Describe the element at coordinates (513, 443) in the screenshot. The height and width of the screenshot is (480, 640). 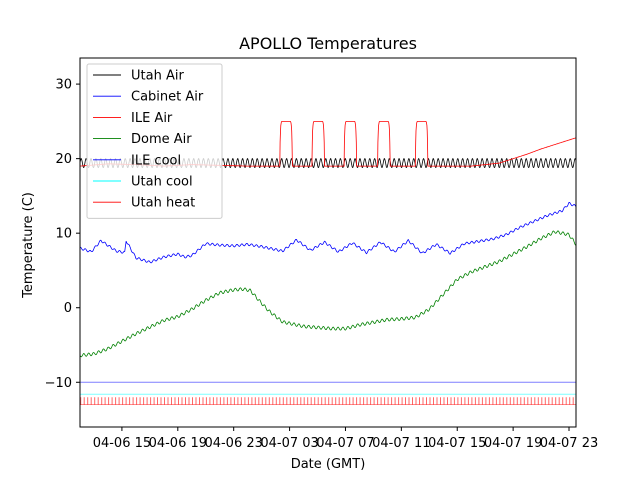
I see `x-tick-label: 04-07 19` at that location.